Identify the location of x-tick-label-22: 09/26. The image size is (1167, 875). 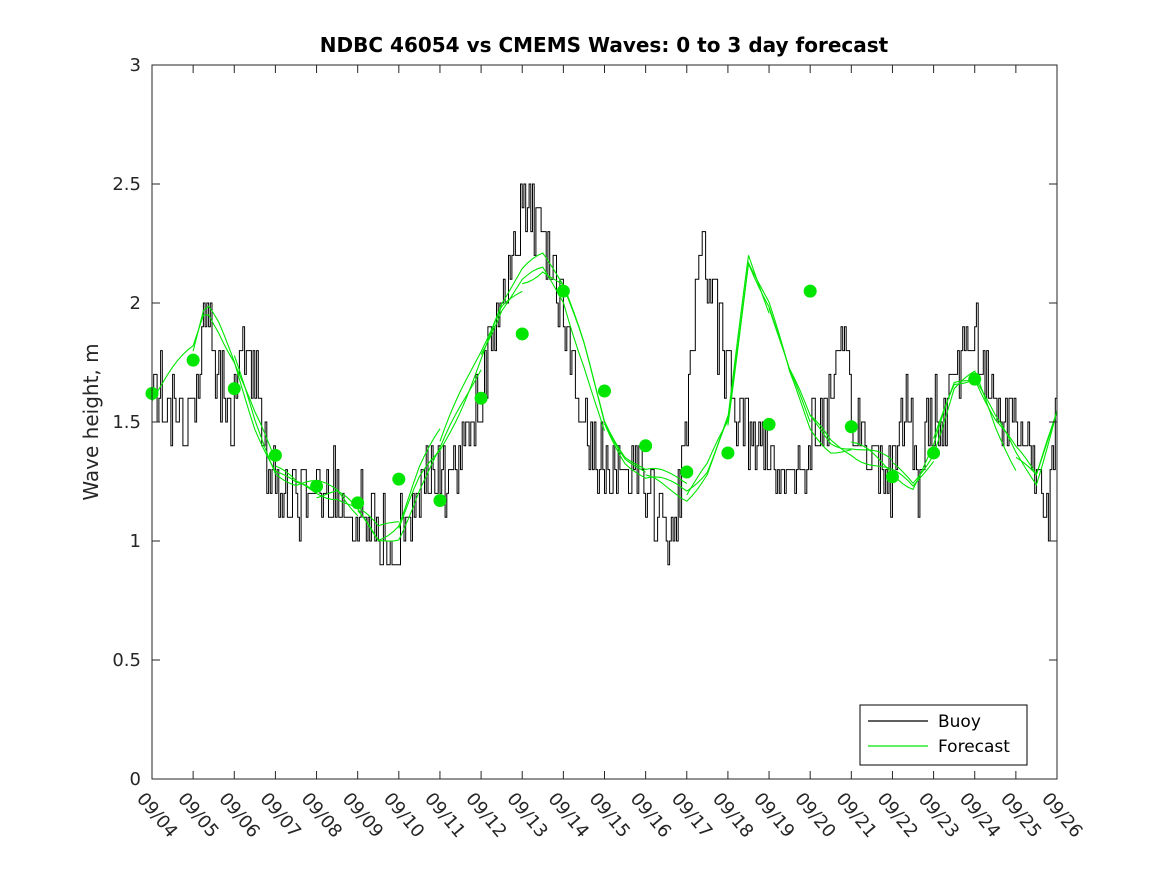
(1061, 815).